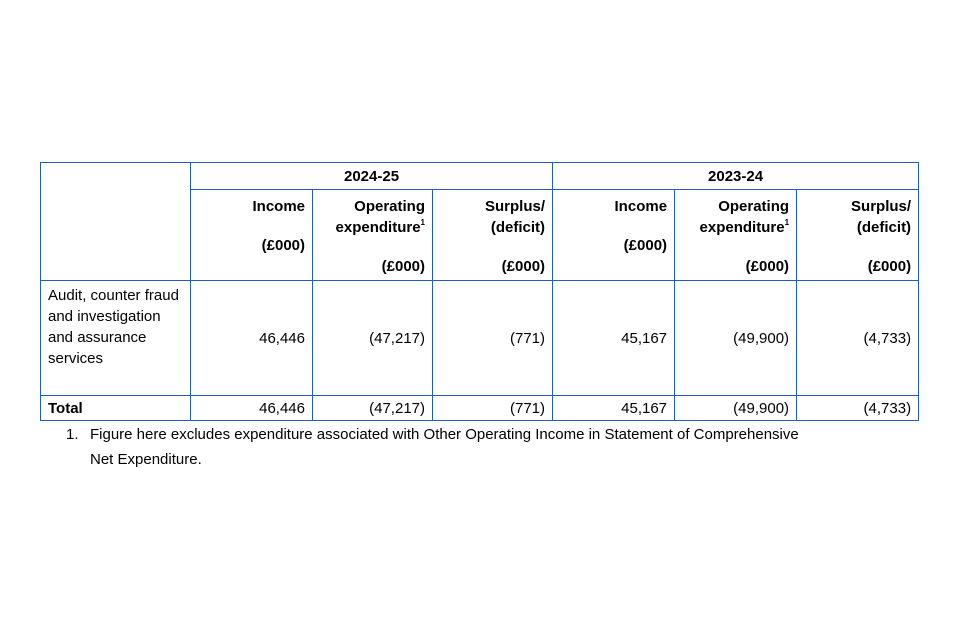 The width and height of the screenshot is (960, 640). What do you see at coordinates (115, 221) in the screenshot?
I see `empty-corner-cell` at bounding box center [115, 221].